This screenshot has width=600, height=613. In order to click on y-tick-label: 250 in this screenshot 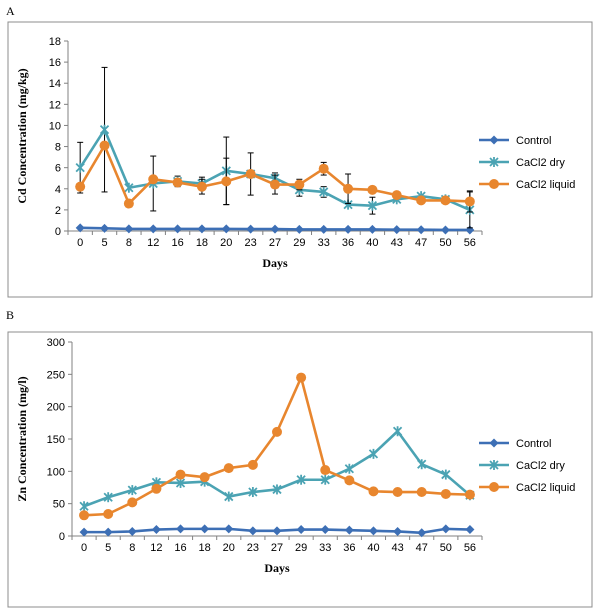, I will do `click(56, 375)`.